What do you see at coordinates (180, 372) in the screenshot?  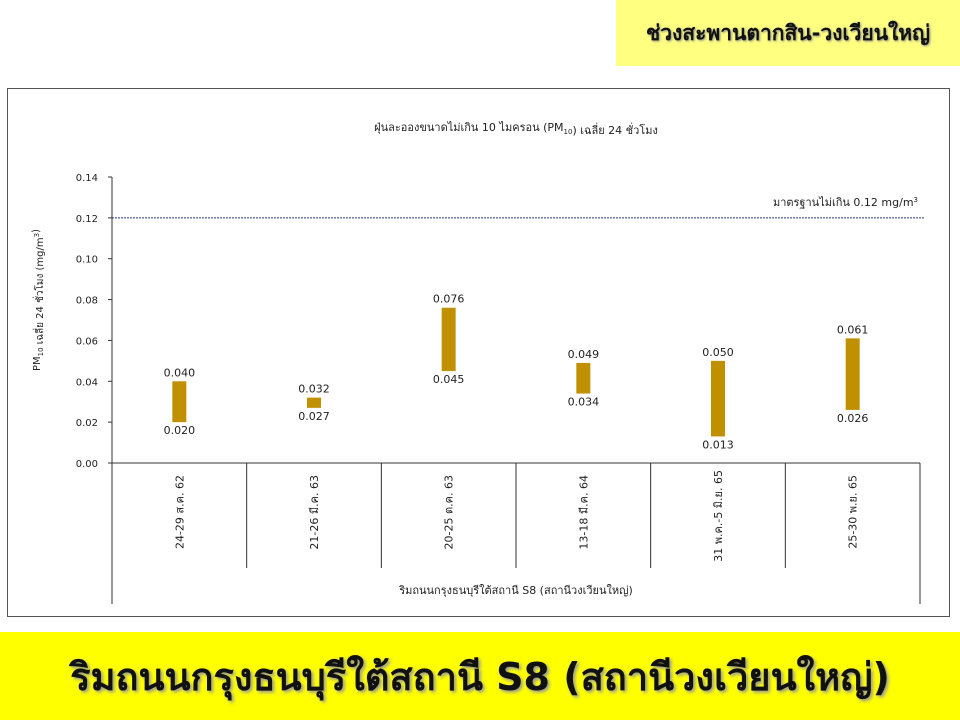 I see `max-data-label: 0.040` at bounding box center [180, 372].